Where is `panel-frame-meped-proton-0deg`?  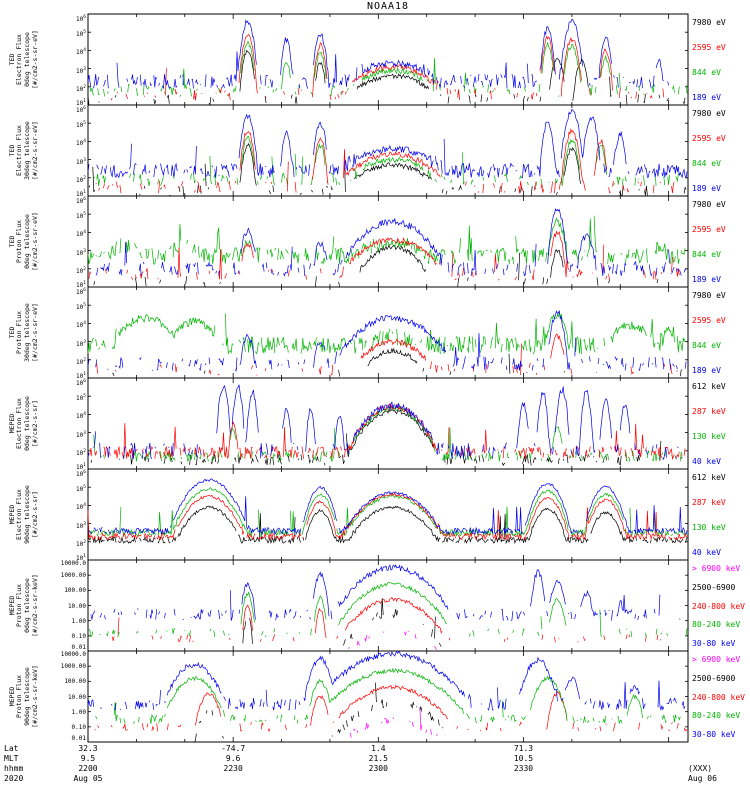 panel-frame-meped-proton-0deg is located at coordinates (388, 605).